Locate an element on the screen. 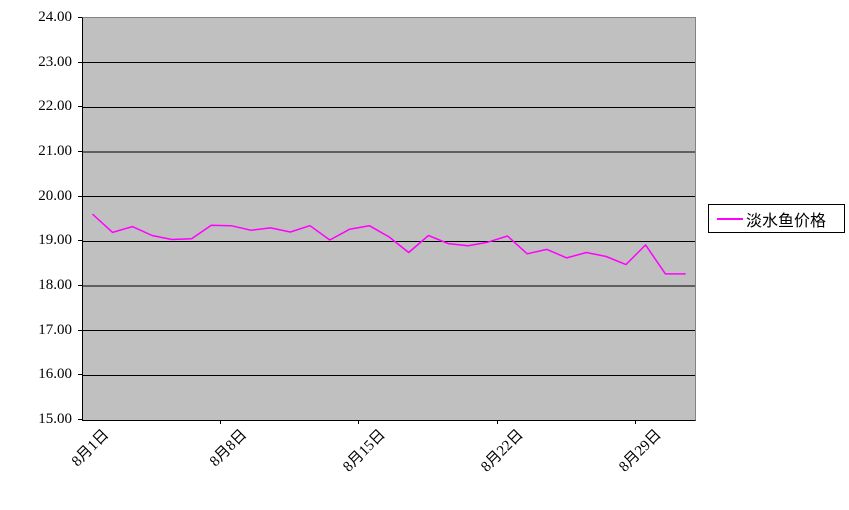 The image size is (849, 510). x-axis-label: 8月8日 is located at coordinates (229, 448).